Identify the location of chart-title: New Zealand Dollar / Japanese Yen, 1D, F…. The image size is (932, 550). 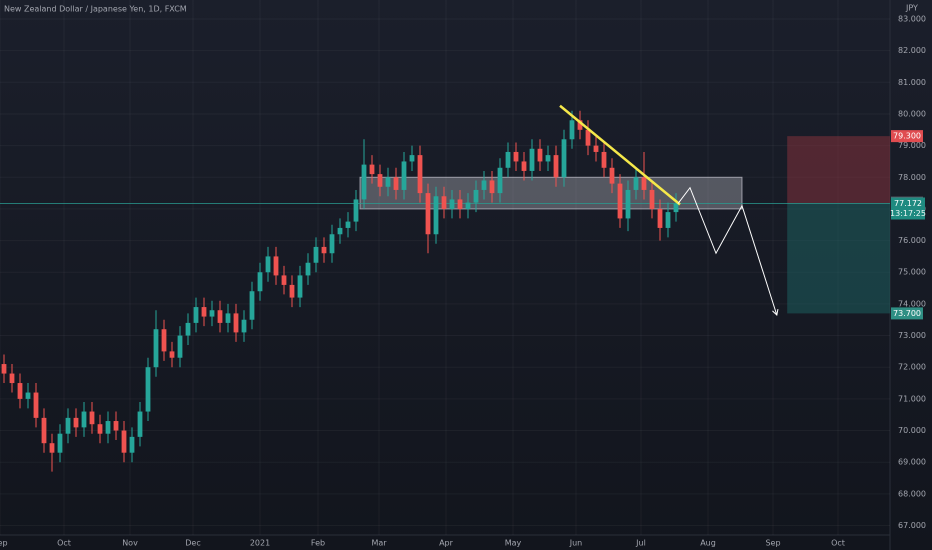
(95, 9).